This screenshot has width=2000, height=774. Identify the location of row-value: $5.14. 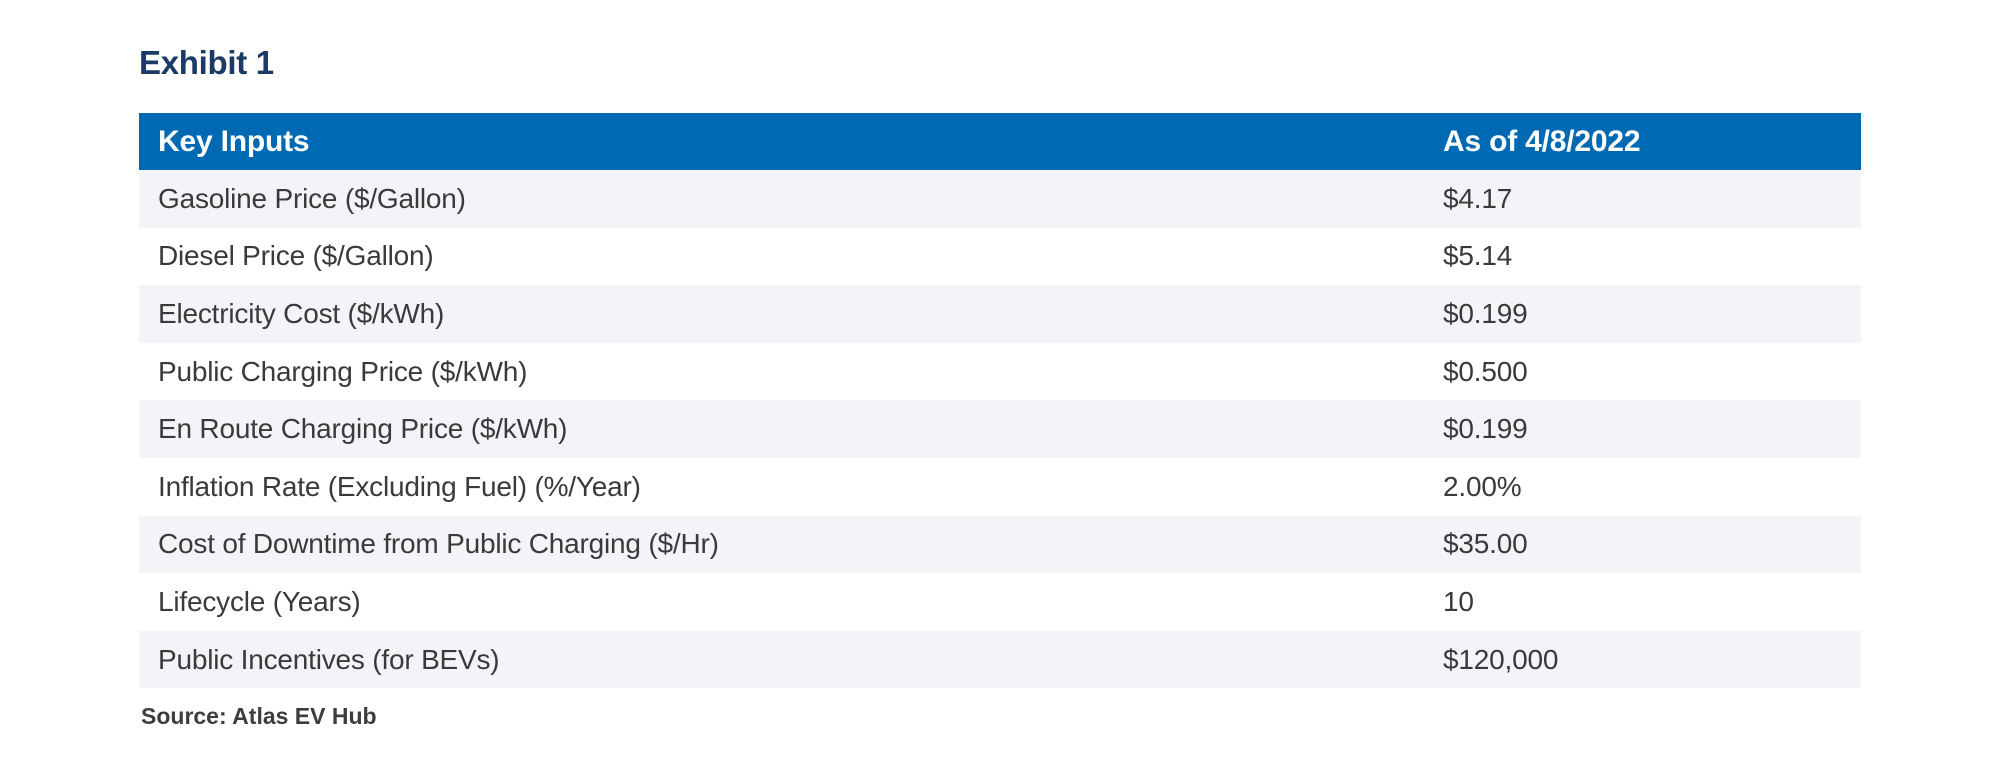
(1478, 256).